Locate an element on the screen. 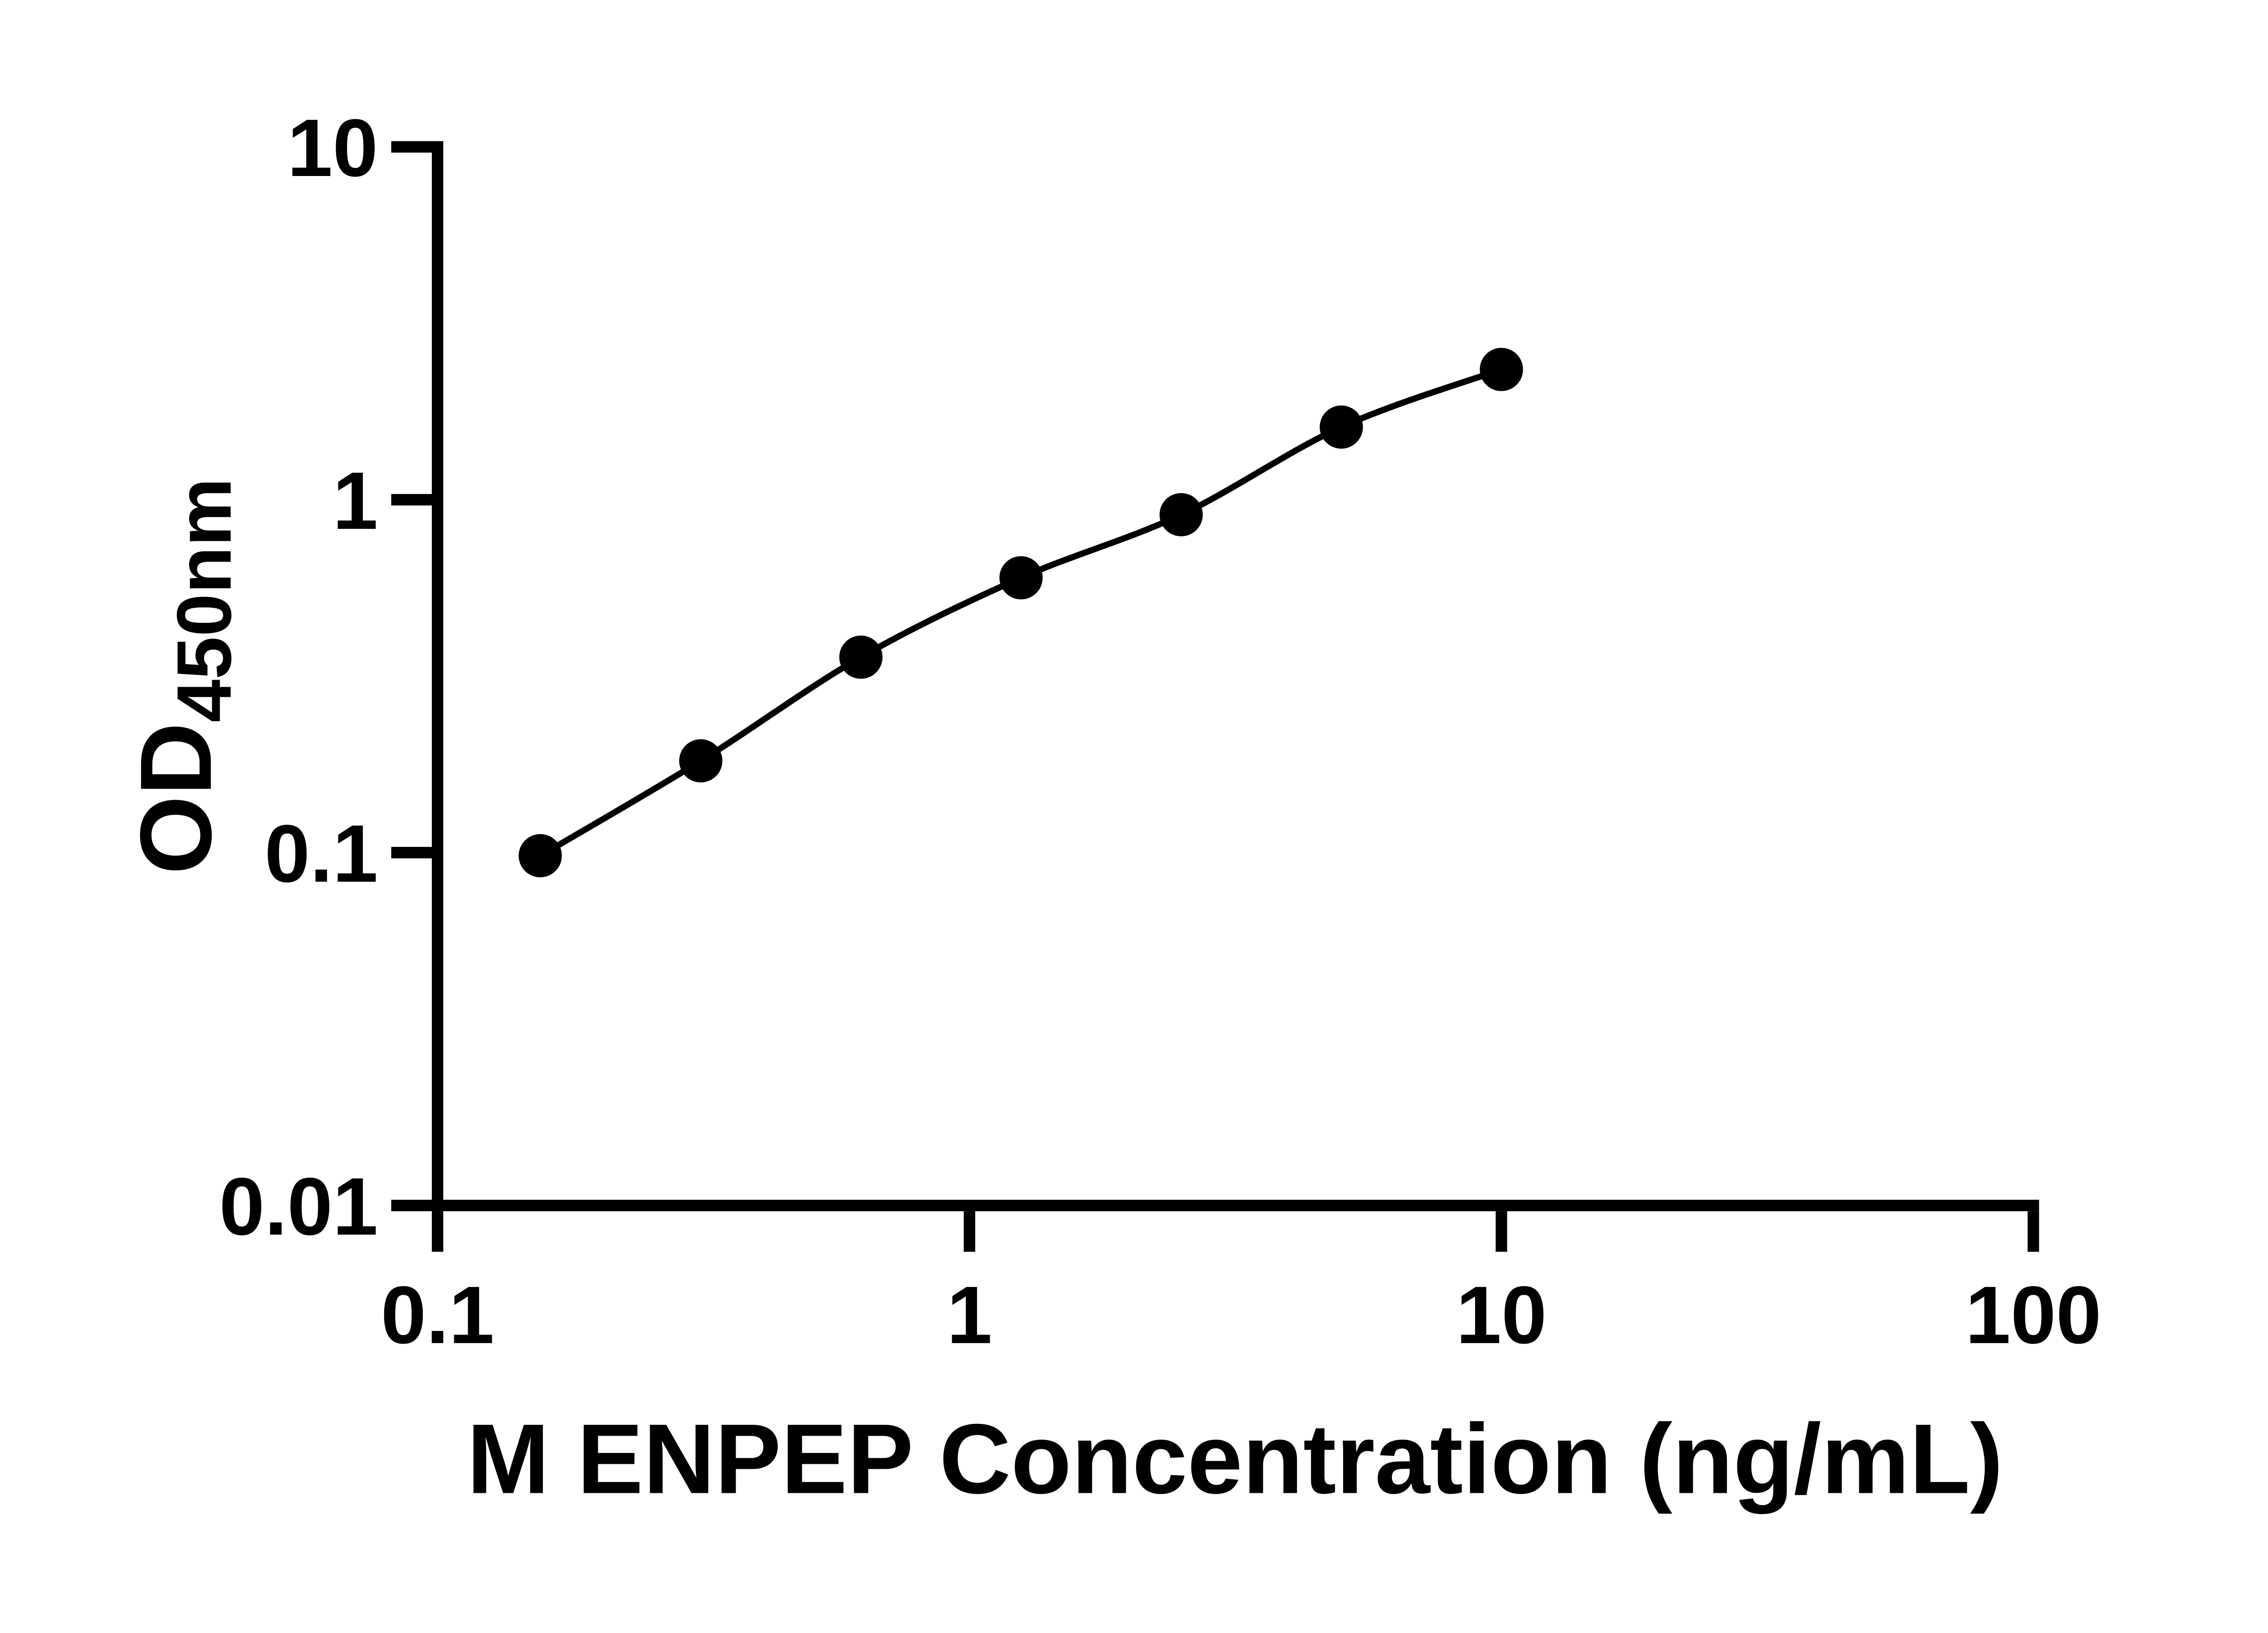 Image resolution: width=2268 pixels, height=1633 pixels. x-axis-line is located at coordinates (1235, 1205).